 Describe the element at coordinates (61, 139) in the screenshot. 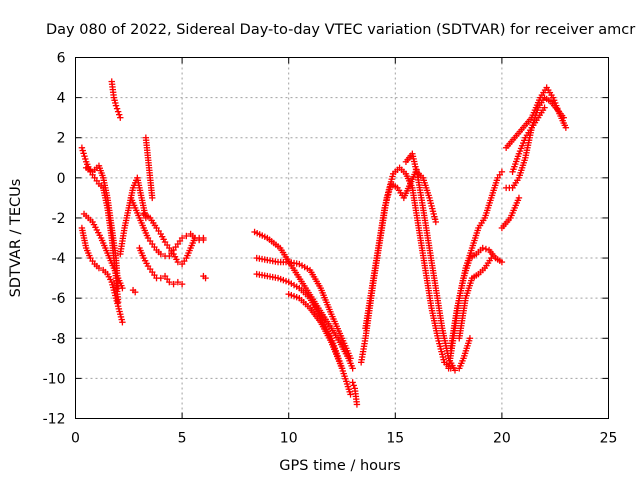

I see `y-tick-label: 2` at that location.